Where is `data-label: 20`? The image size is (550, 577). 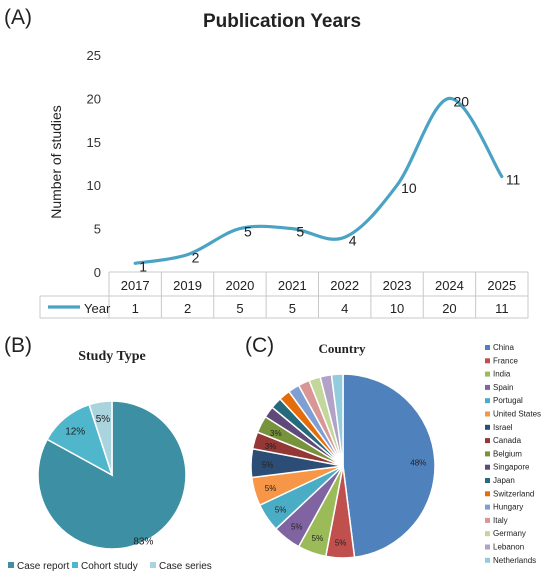 data-label: 20 is located at coordinates (461, 101).